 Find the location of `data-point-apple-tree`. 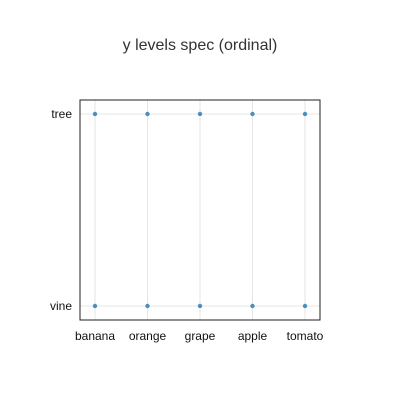

data-point-apple-tree is located at coordinates (252, 114).